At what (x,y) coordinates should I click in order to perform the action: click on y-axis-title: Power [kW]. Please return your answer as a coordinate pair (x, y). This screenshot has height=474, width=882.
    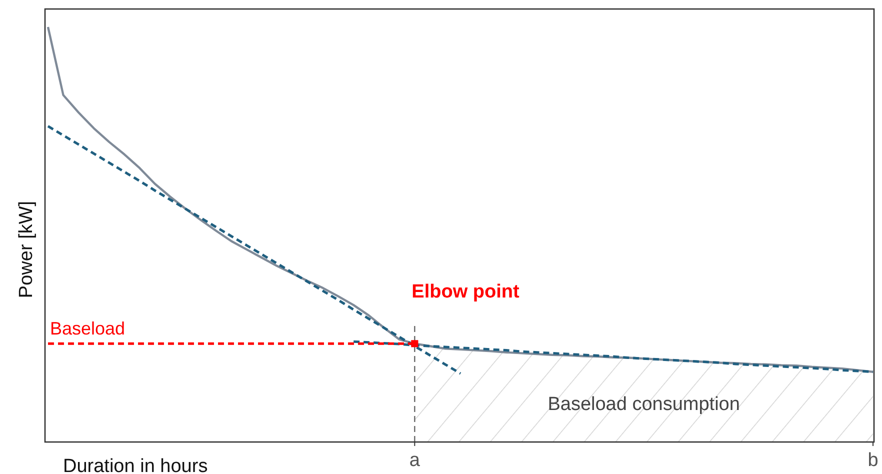
    Looking at the image, I should click on (26, 249).